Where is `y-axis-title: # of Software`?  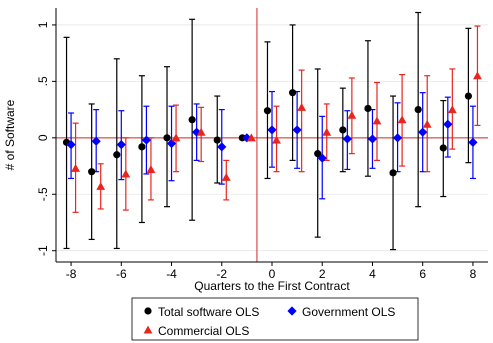 y-axis-title: # of Software is located at coordinates (10, 134).